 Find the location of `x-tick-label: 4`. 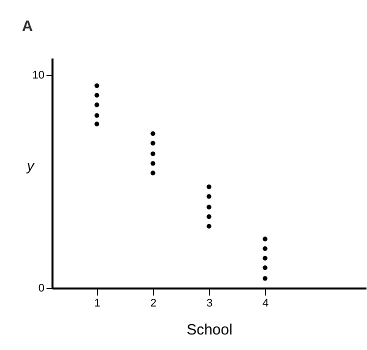

x-tick-label: 4 is located at coordinates (265, 304).